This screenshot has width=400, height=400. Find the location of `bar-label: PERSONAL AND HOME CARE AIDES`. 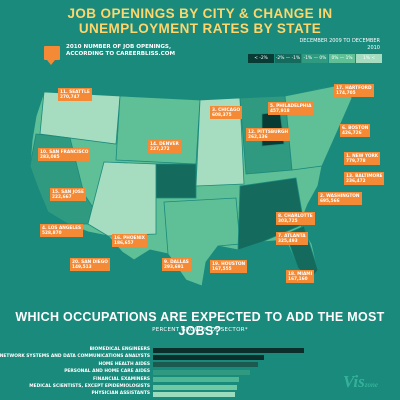

bar-label: PERSONAL AND HOME CARE AIDES is located at coordinates (107, 372).